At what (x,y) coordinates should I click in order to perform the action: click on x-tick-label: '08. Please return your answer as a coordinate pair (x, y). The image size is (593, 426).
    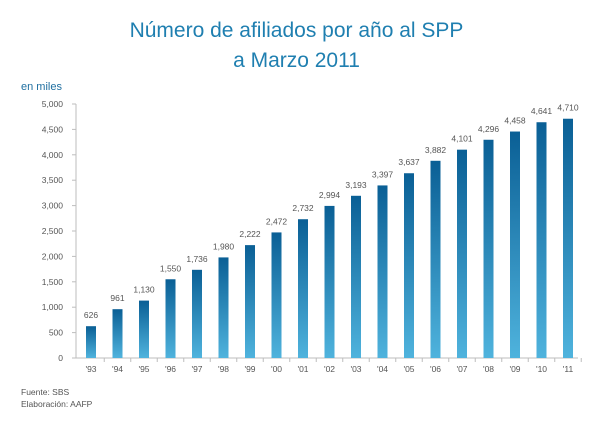
    Looking at the image, I should click on (488, 369).